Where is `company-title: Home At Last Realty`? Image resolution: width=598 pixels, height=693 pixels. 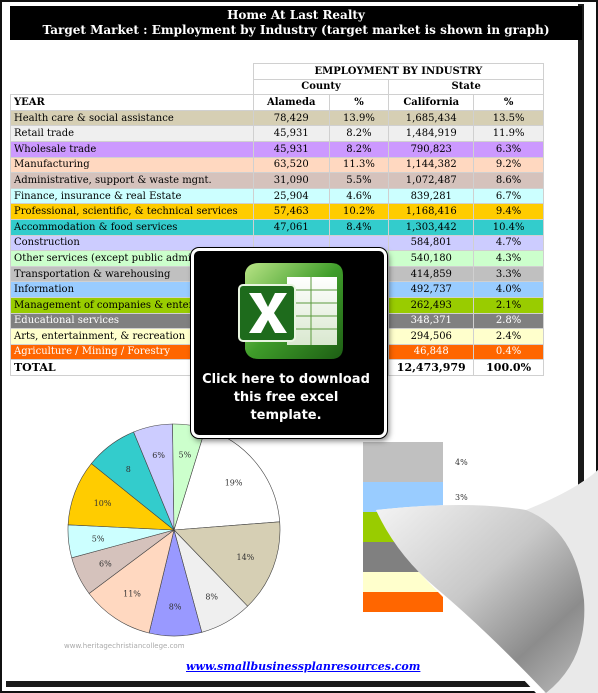 company-title: Home At Last Realty is located at coordinates (296, 15).